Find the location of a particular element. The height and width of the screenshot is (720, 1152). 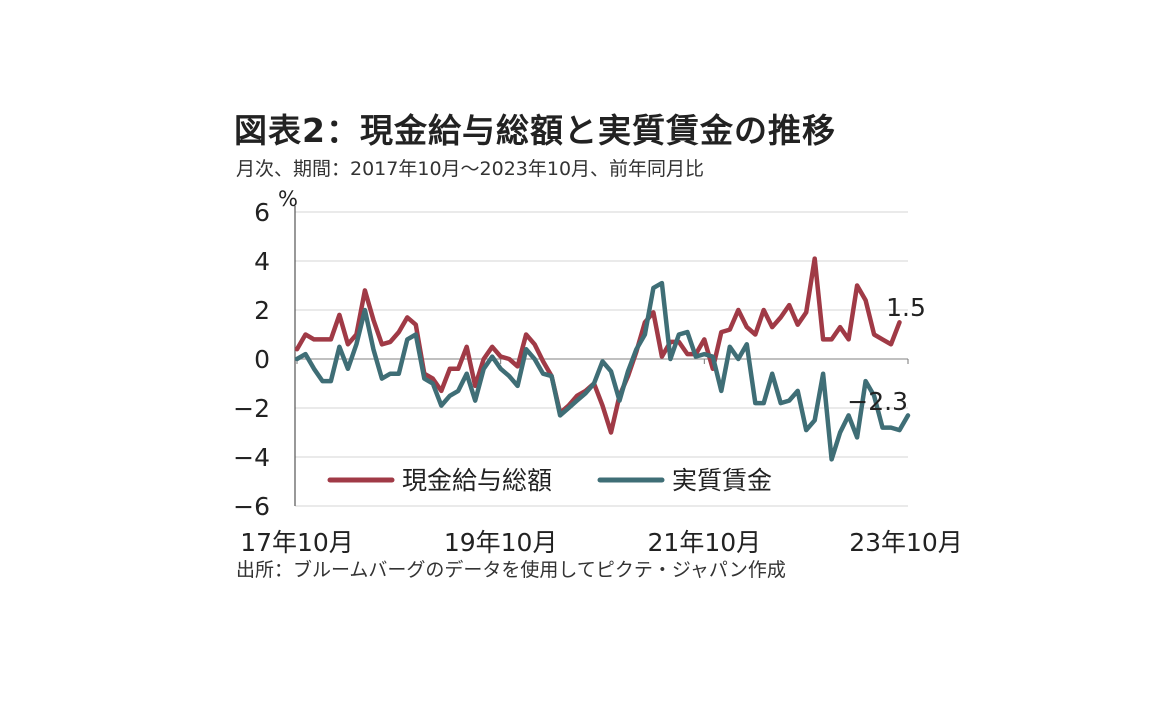

chart-source: 出所：ブルームバーグのデータを使用してピクテ・ジャパン作成 is located at coordinates (511, 570).